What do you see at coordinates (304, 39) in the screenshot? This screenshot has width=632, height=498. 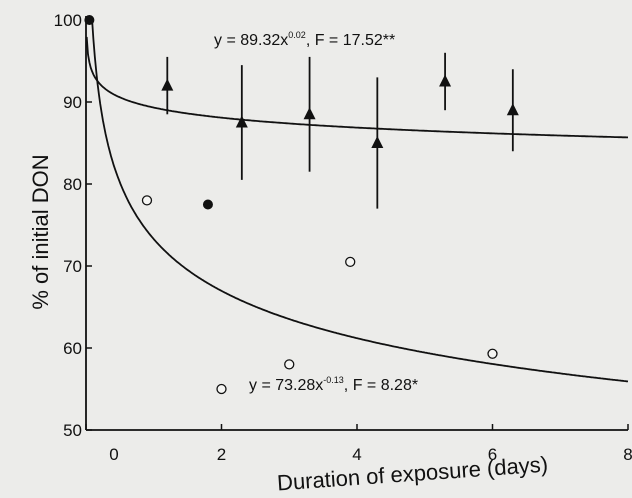 I see `top-equation: y = 89.32x0.02, F = 17.52**` at bounding box center [304, 39].